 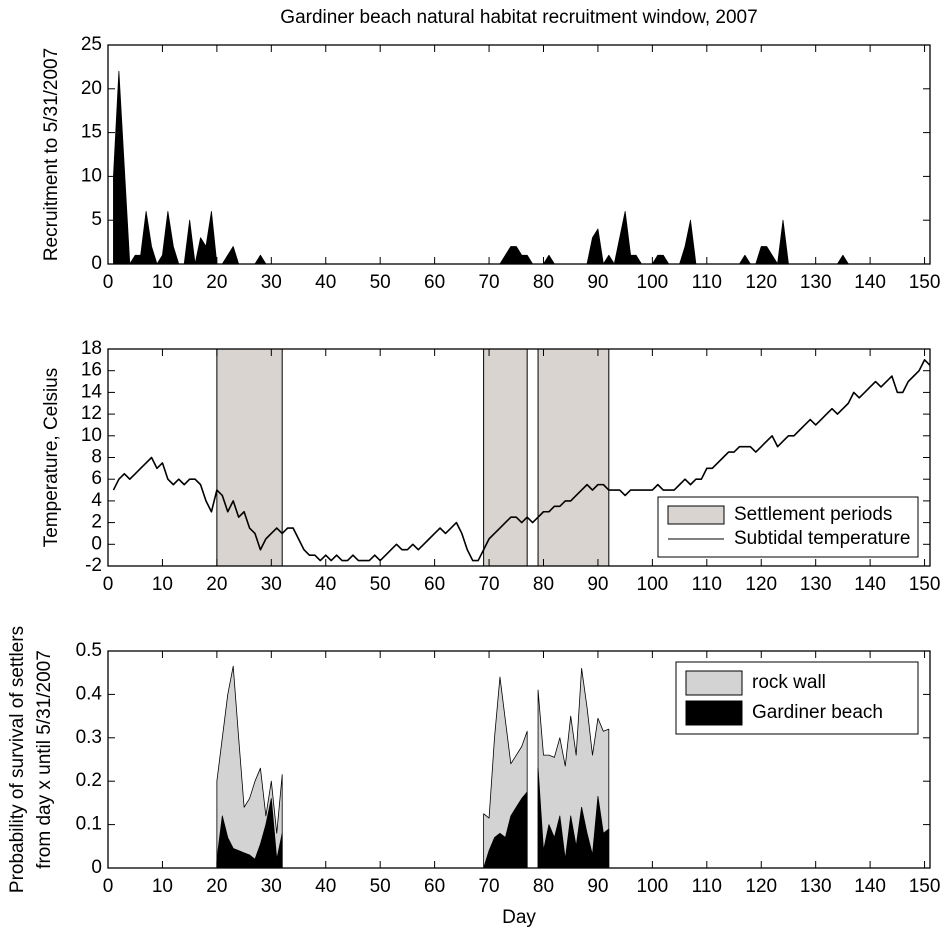 What do you see at coordinates (44, 759) in the screenshot?
I see `y-axis-label: from day x until 5/31/2007` at bounding box center [44, 759].